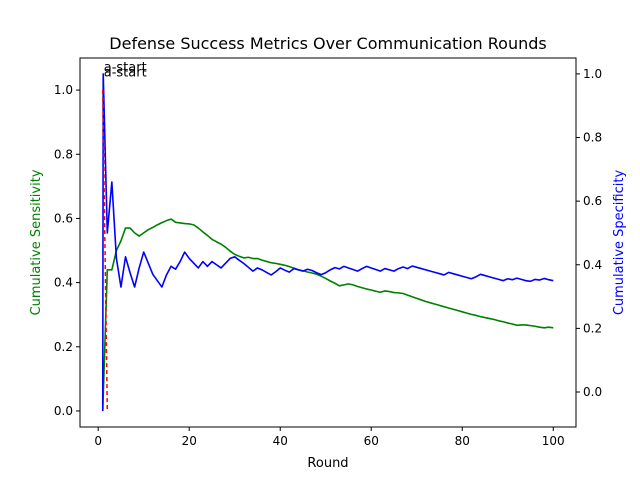 This screenshot has width=640, height=480. I want to click on x-tick-label-40: 40, so click(280, 441).